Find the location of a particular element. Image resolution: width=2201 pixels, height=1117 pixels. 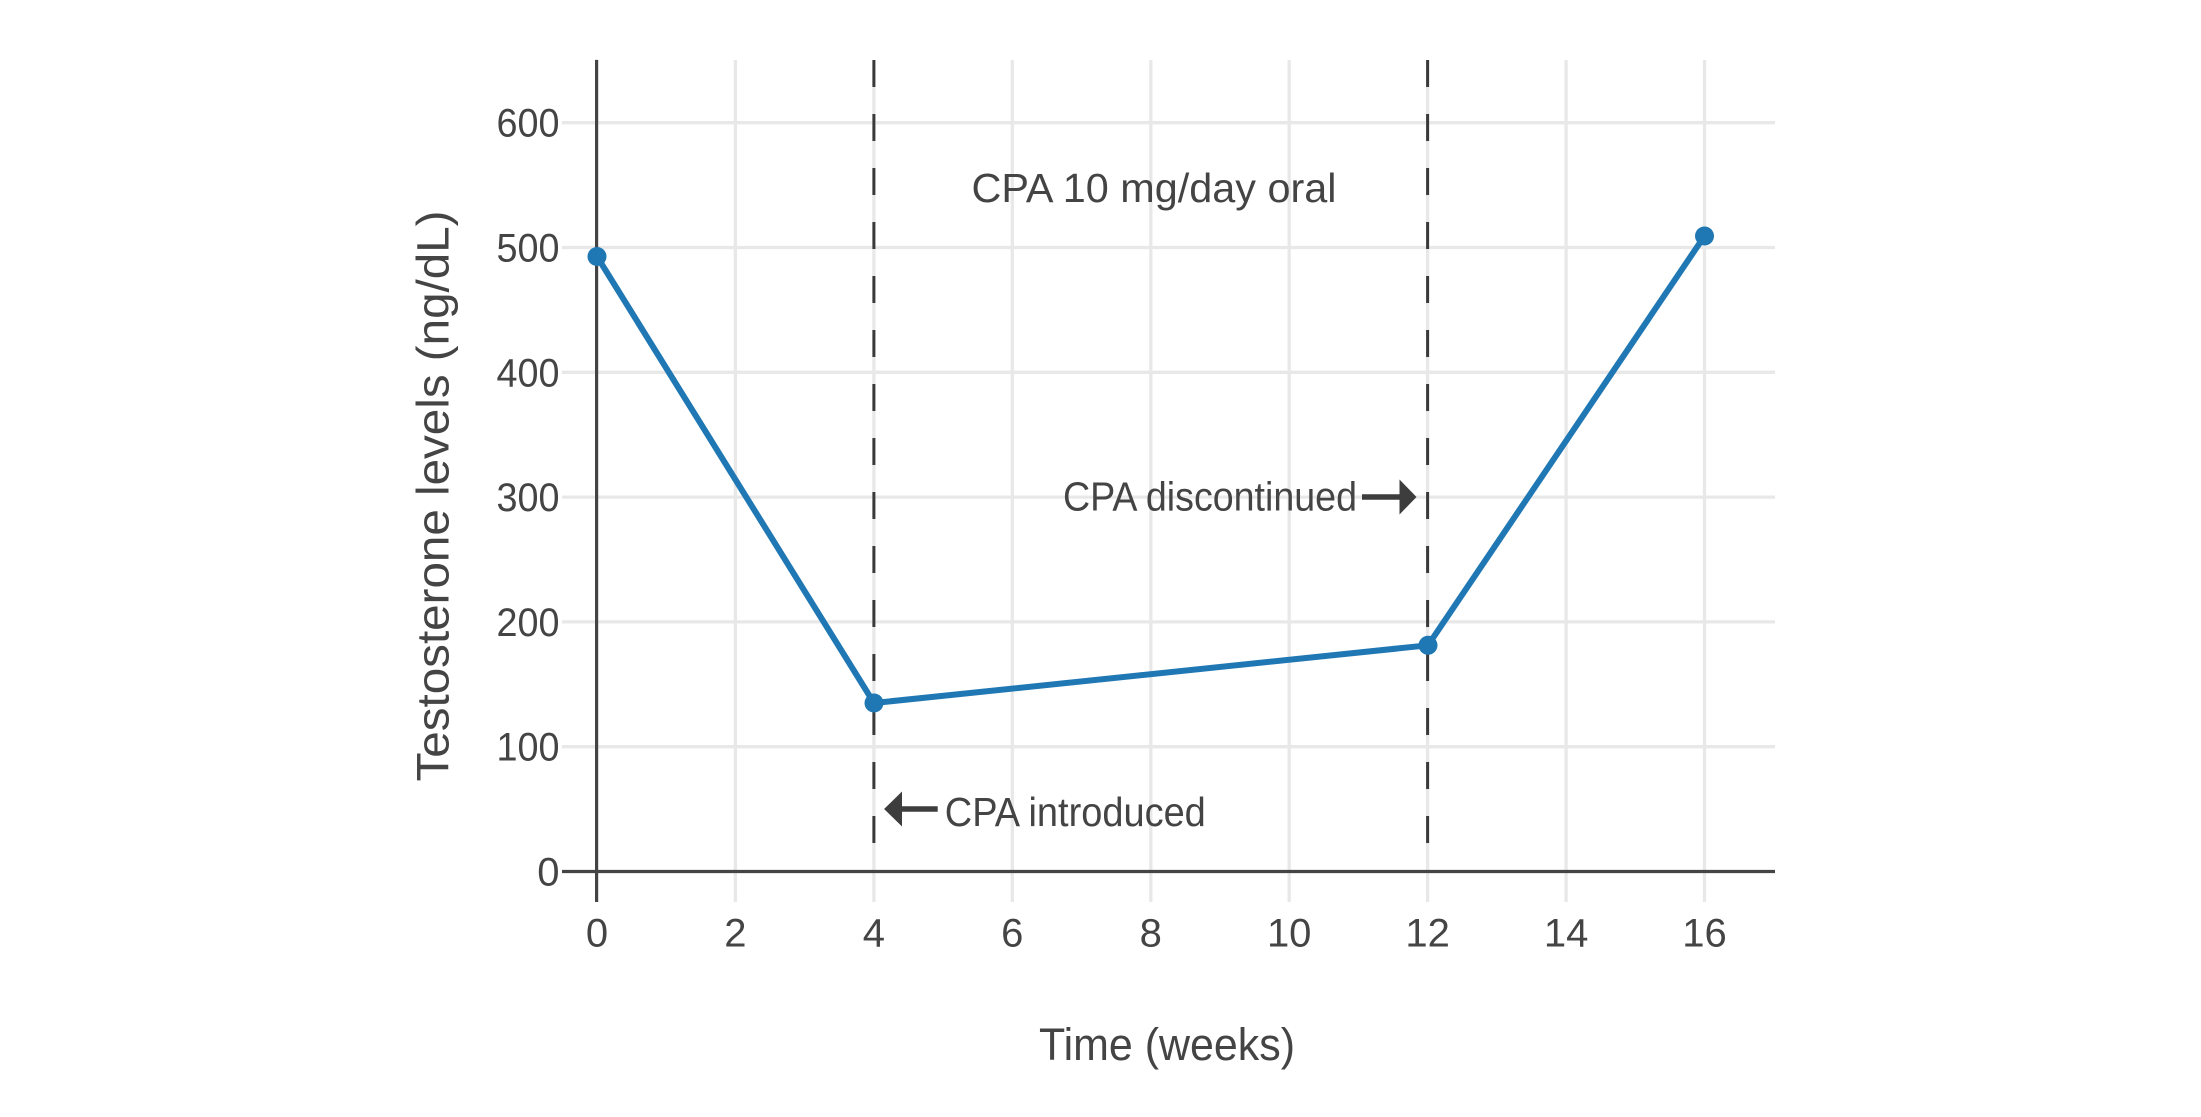

svg-text: 12 is located at coordinates (1427, 933).